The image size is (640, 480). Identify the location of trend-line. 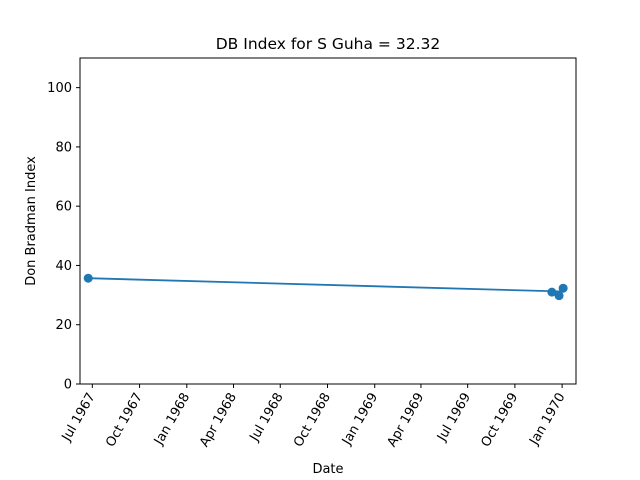
(326, 285).